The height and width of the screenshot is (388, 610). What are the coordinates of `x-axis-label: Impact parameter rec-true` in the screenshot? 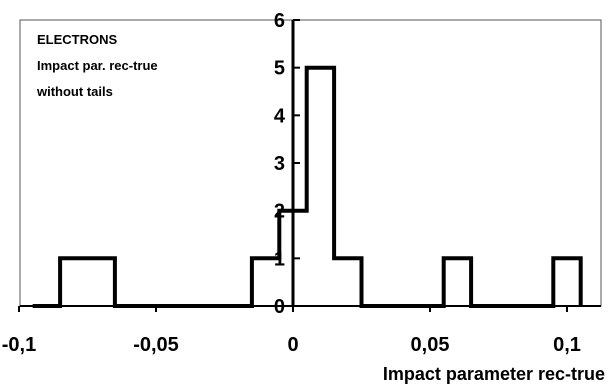 It's located at (494, 374).